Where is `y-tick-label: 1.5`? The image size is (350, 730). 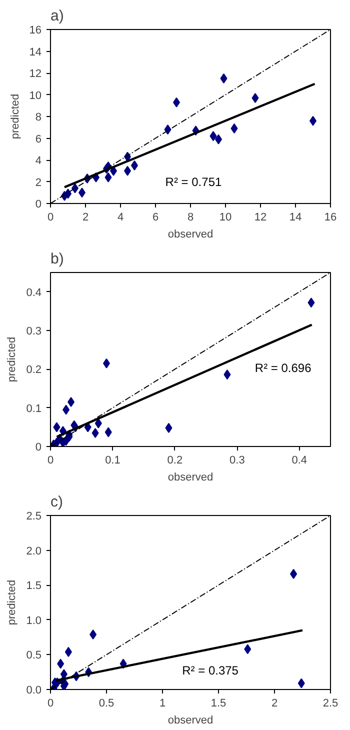 y-tick-label: 1.5 is located at coordinates (34, 586).